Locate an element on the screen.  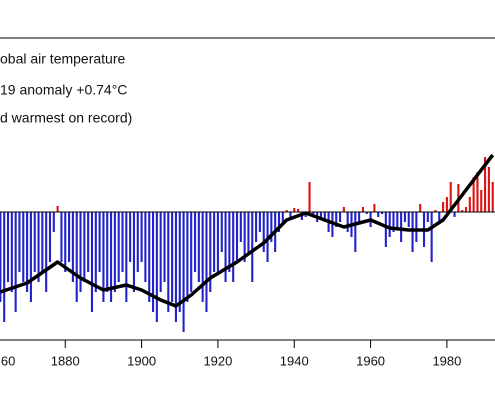
x-tick-label: 1920 is located at coordinates (217, 360).